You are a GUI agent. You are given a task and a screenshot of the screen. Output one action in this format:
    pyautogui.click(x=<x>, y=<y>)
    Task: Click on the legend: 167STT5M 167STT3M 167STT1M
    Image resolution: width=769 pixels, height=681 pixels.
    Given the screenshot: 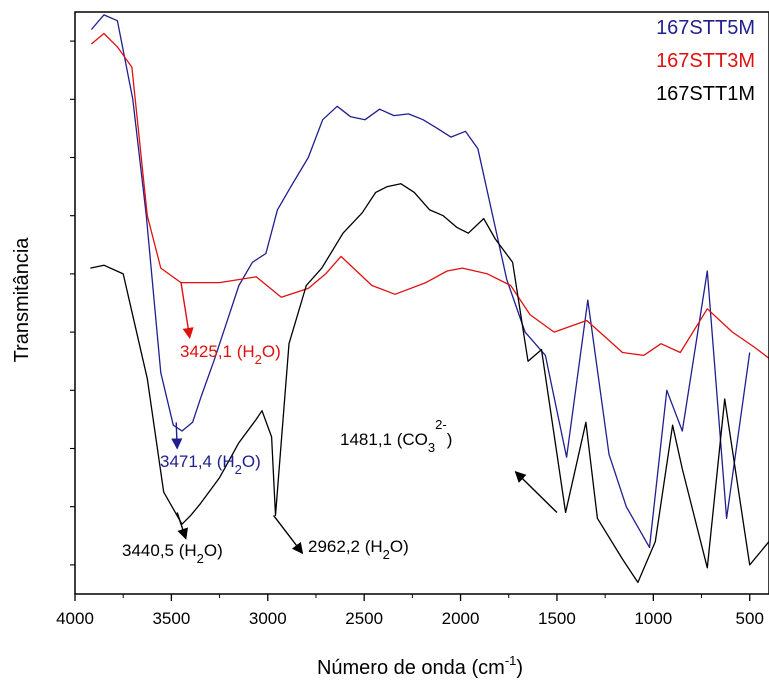 What is the action you would take?
    pyautogui.click(x=705, y=61)
    